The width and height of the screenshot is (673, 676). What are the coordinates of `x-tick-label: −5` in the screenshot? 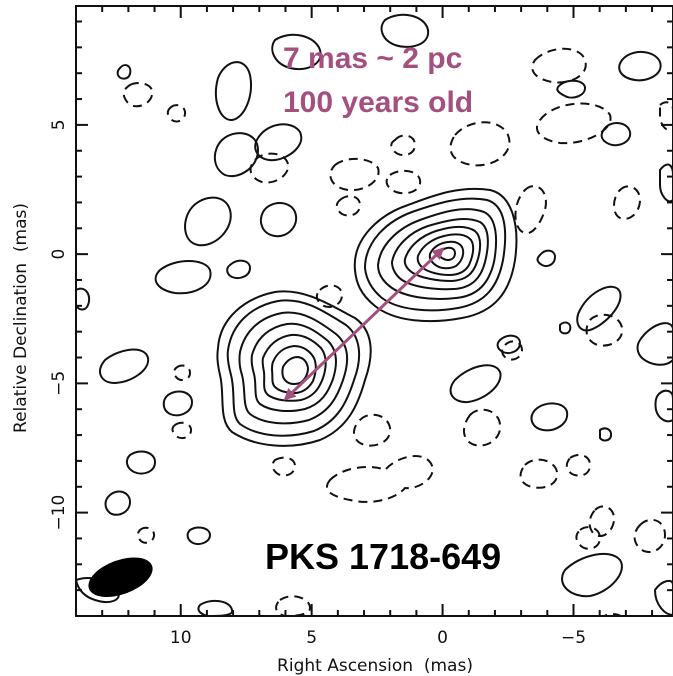 It's located at (573, 638).